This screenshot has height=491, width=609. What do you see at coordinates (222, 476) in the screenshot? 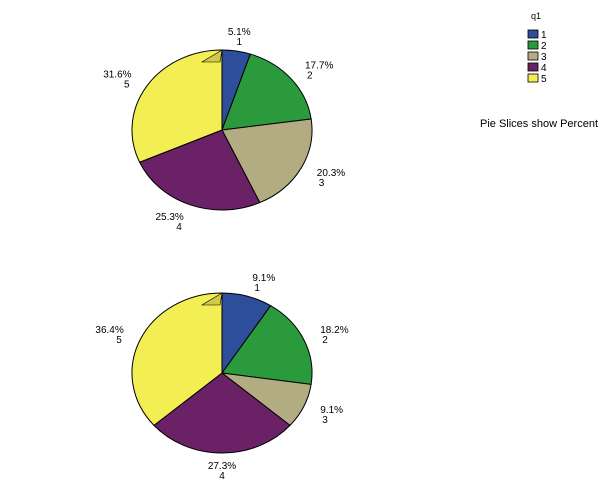
I see `pie-2-slice-4-category-label: 4` at bounding box center [222, 476].